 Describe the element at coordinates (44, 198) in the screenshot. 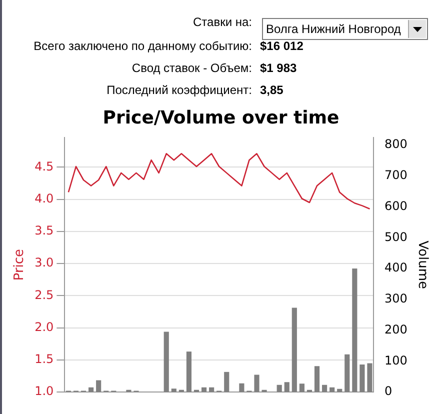

I see `y-tick-label: 4.0` at that location.